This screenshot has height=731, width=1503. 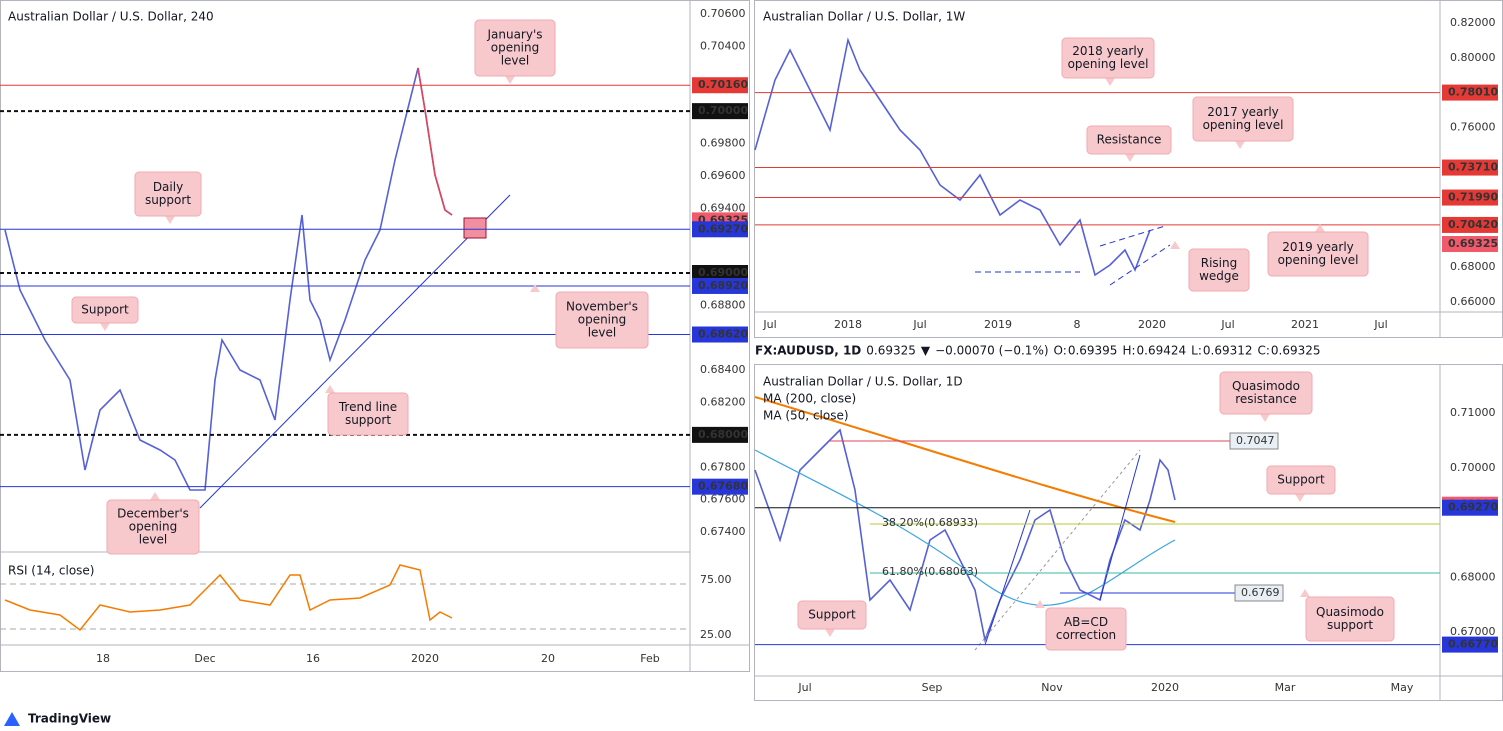 I want to click on trend-line, so click(x=355, y=351).